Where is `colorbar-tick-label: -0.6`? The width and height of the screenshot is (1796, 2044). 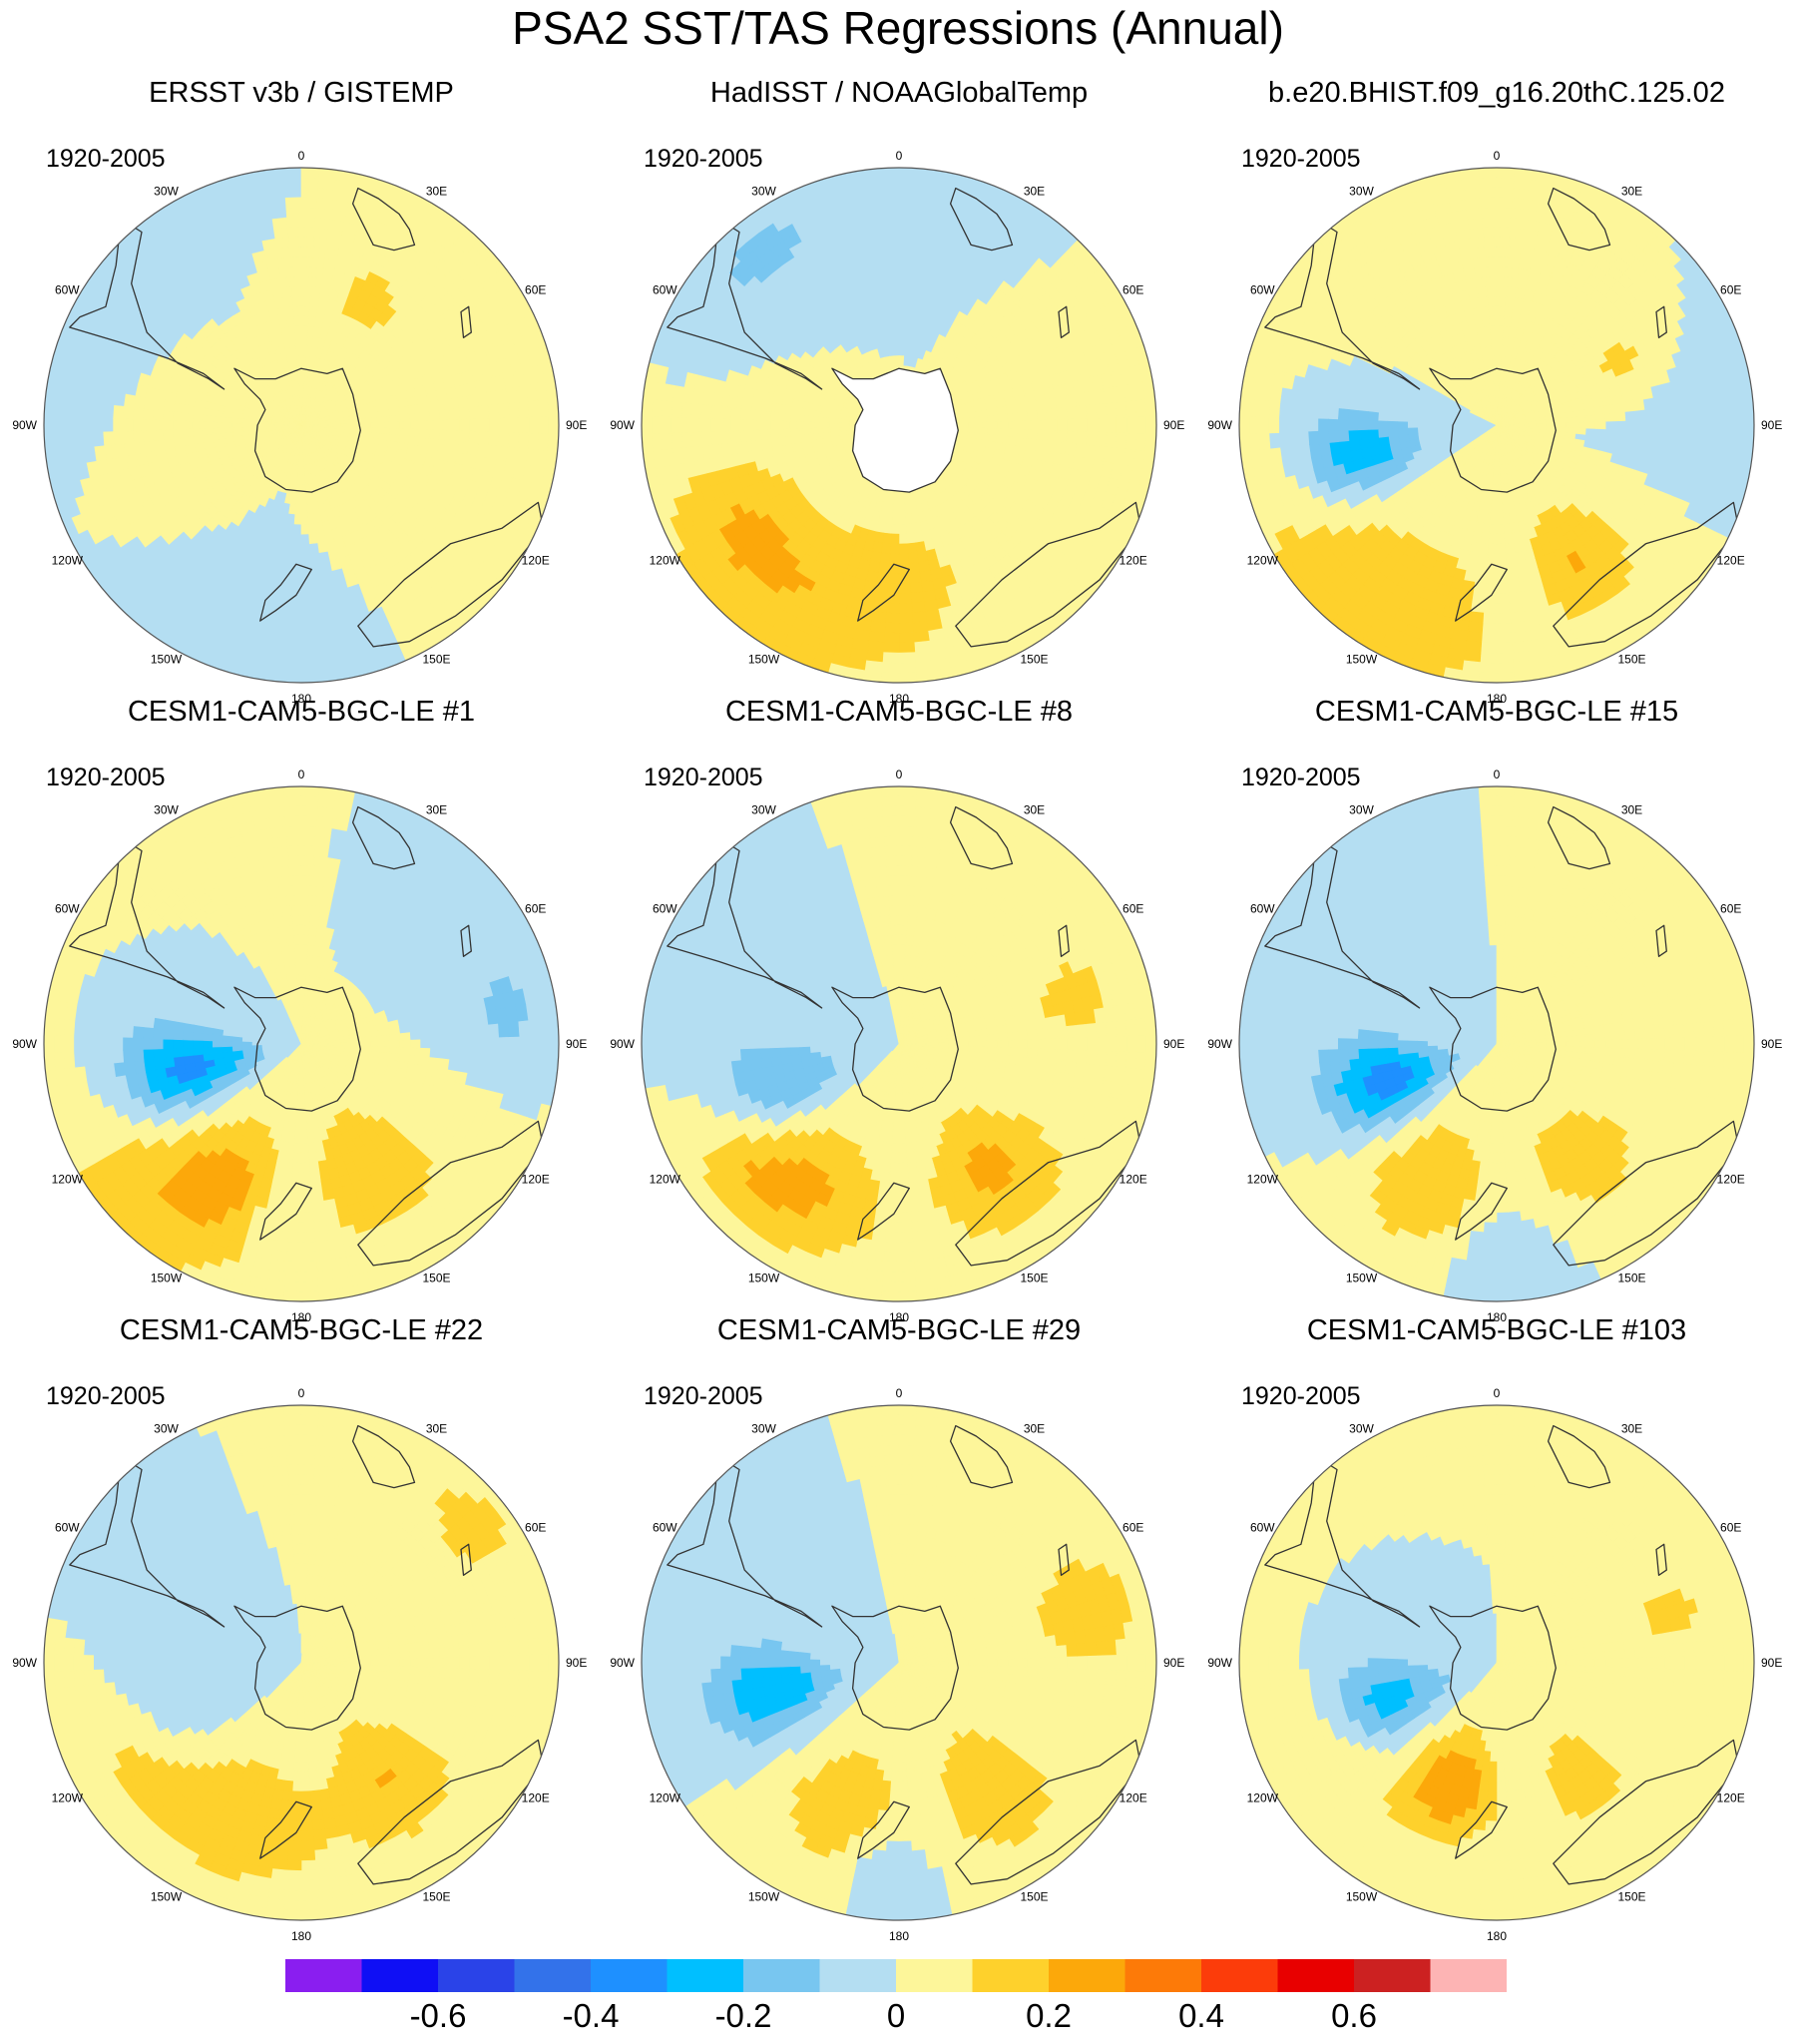
colorbar-tick-label: -0.6 is located at coordinates (438, 2015).